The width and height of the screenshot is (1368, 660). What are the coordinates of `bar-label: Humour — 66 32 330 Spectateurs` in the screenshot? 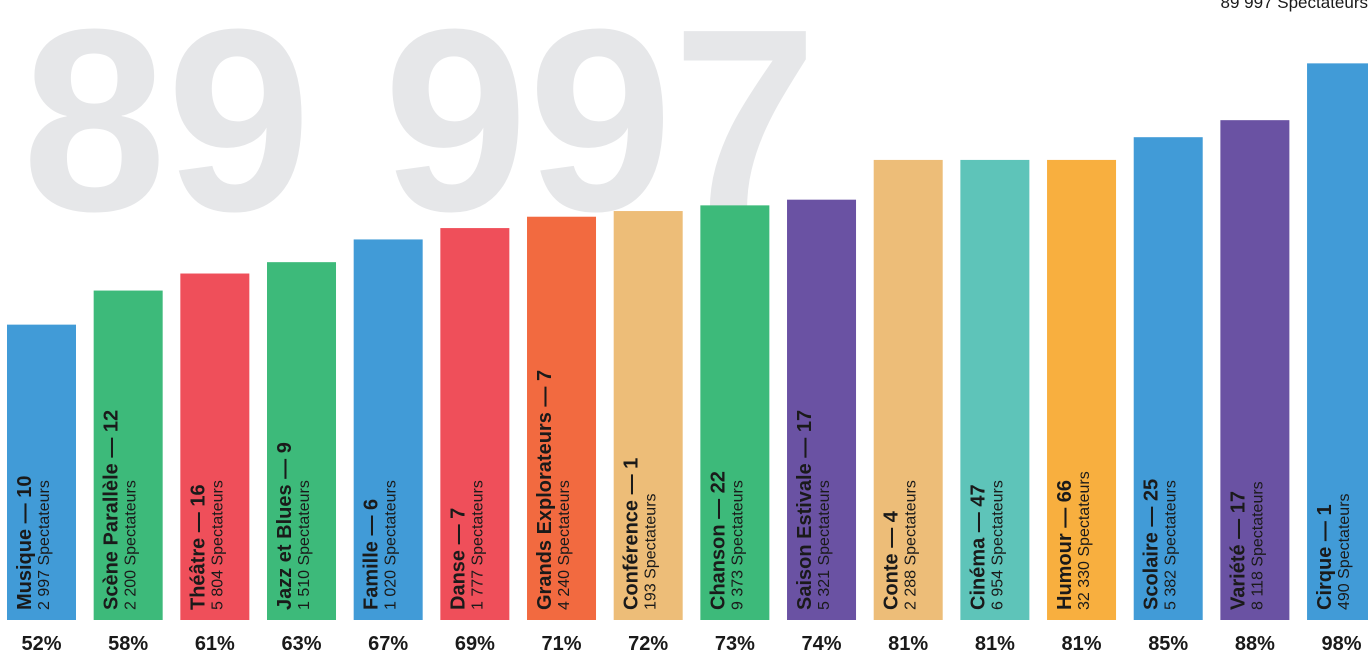 It's located at (1073, 540).